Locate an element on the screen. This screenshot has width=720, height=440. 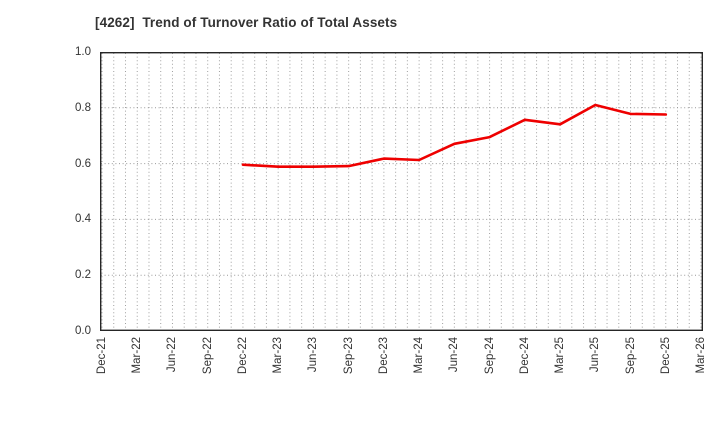
x-axis-tick-label: Jun-25 is located at coordinates (595, 355).